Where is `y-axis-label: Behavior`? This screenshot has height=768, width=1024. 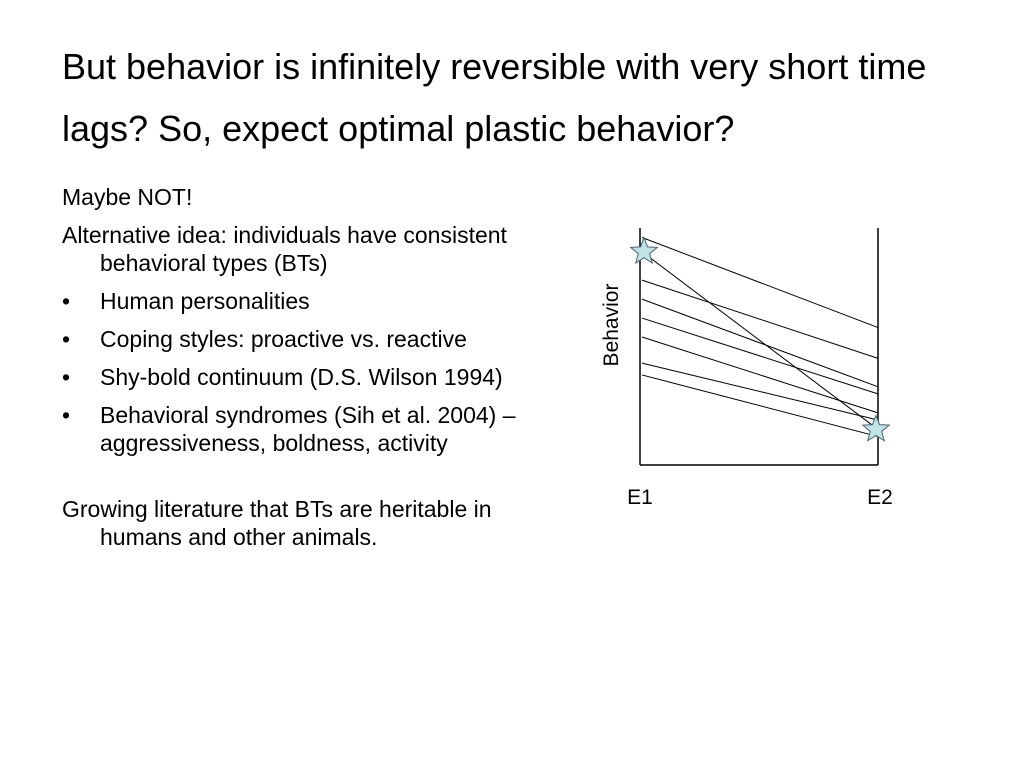 y-axis-label: Behavior is located at coordinates (611, 325).